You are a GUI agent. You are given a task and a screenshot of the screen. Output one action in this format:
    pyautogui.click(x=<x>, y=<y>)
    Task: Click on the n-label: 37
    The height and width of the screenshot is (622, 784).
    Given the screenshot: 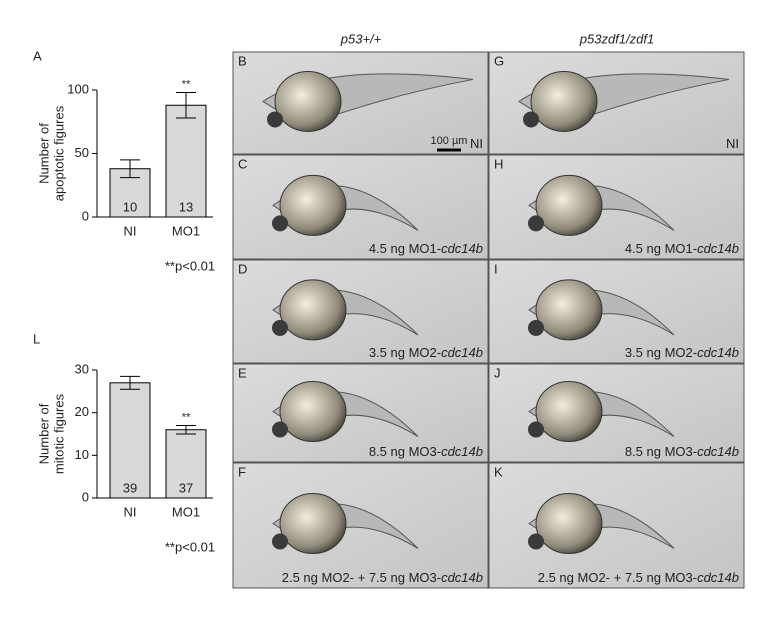 What is the action you would take?
    pyautogui.click(x=186, y=487)
    